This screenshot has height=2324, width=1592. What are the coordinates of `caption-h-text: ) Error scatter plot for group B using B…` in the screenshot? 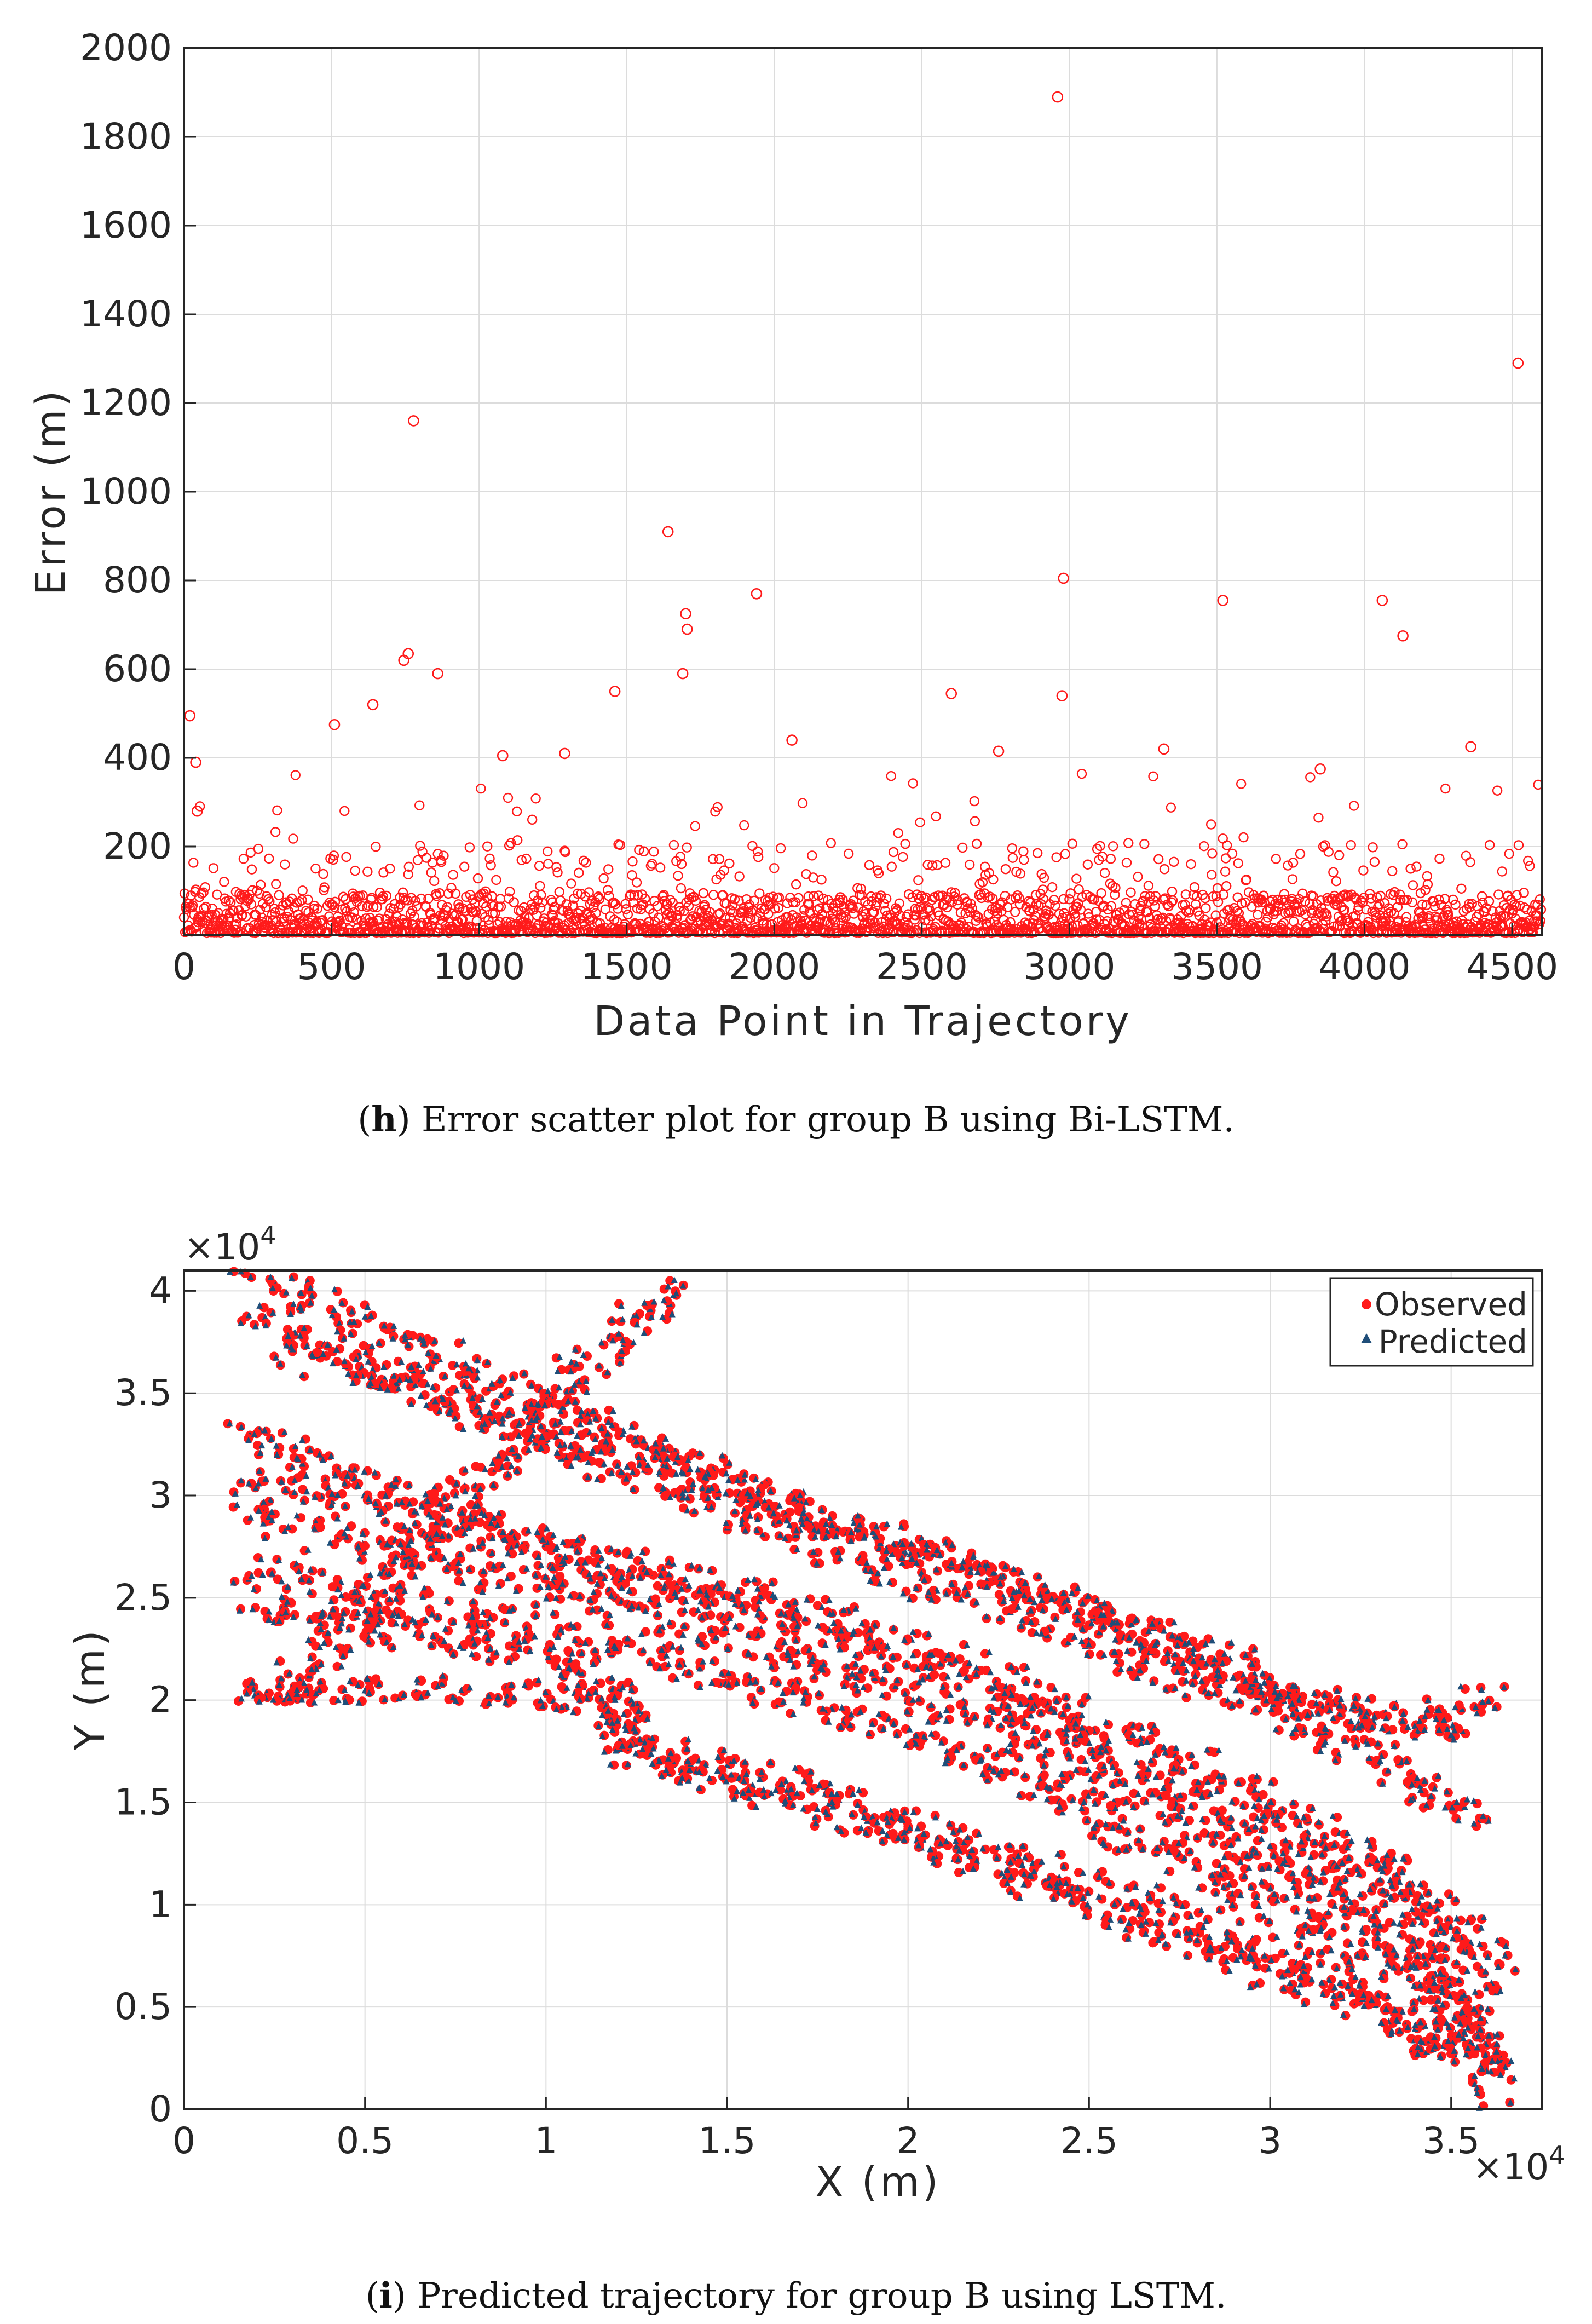 It's located at (816, 1120).